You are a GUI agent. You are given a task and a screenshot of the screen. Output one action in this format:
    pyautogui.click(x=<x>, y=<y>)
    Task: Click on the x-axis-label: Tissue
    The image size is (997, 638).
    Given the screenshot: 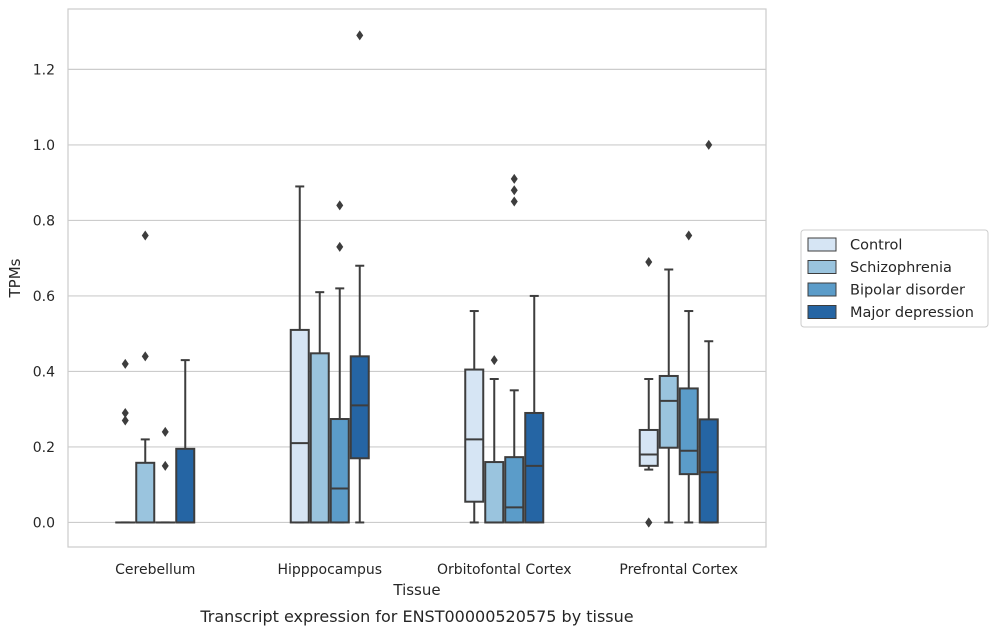 What is the action you would take?
    pyautogui.click(x=416, y=590)
    